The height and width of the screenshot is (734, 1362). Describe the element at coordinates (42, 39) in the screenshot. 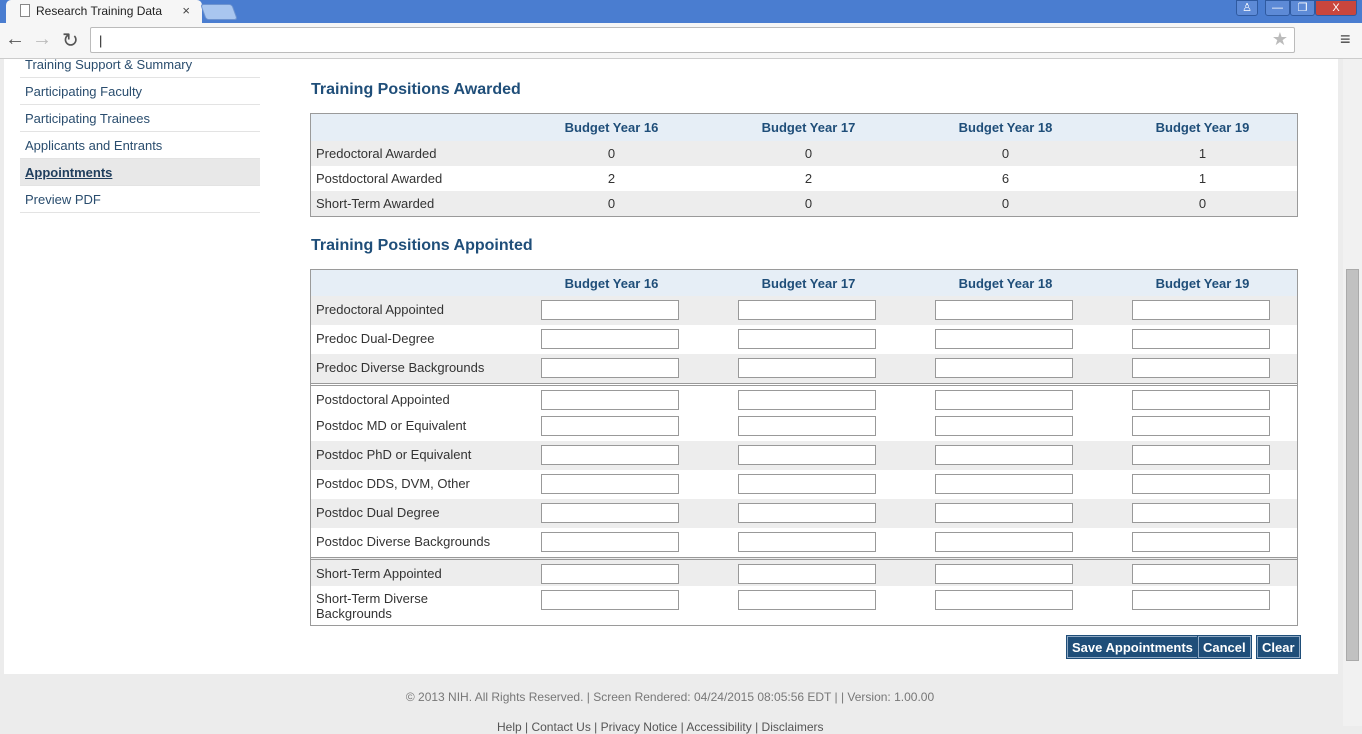

I see `forward-icon: →` at that location.